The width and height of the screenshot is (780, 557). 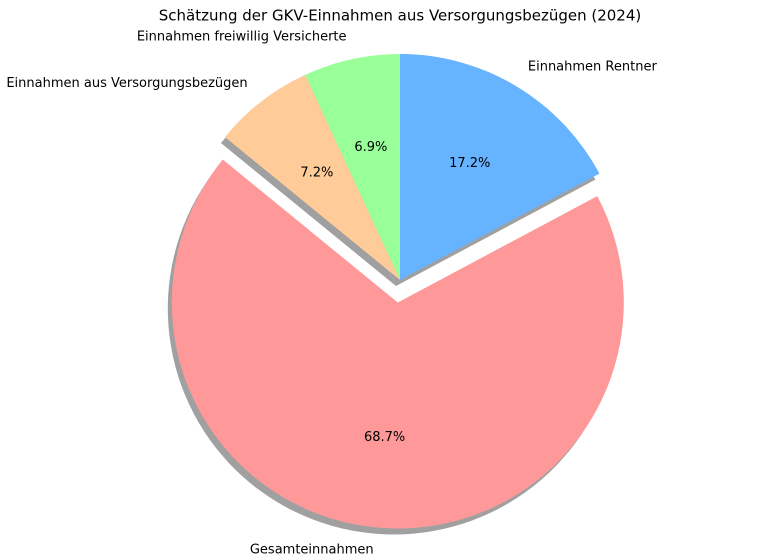 What do you see at coordinates (316, 172) in the screenshot?
I see `value-label: 7.2%` at bounding box center [316, 172].